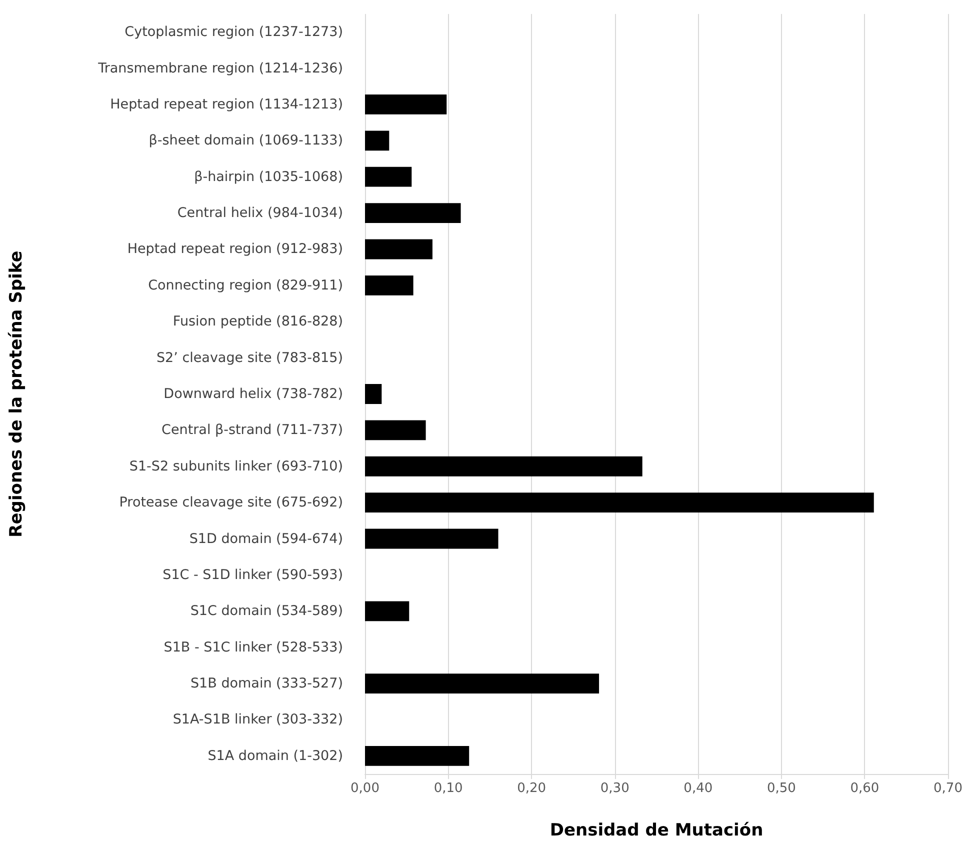 Image resolution: width=968 pixels, height=856 pixels. I want to click on y-tick-label: S1A-S1B linker (303-332), so click(257, 720).